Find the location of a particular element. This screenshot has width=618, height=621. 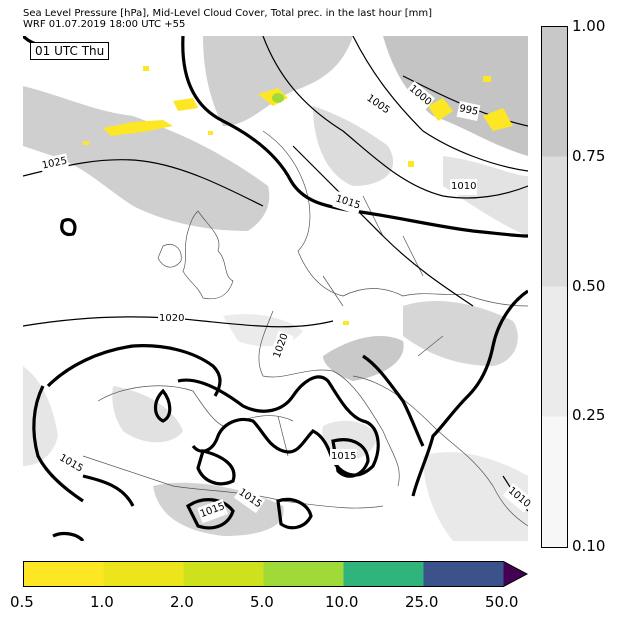

title-line-2: WRF 01.07.2019 18:00 UTC +55 is located at coordinates (104, 24).